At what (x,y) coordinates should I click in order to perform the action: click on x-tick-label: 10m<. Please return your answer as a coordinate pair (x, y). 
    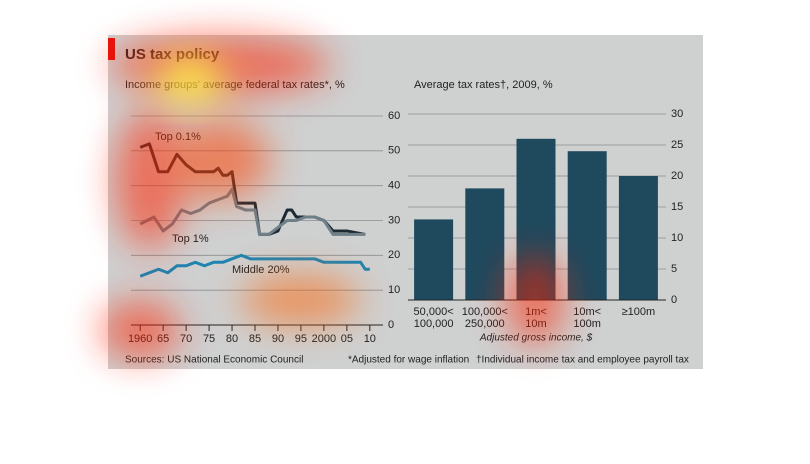
    Looking at the image, I should click on (587, 312).